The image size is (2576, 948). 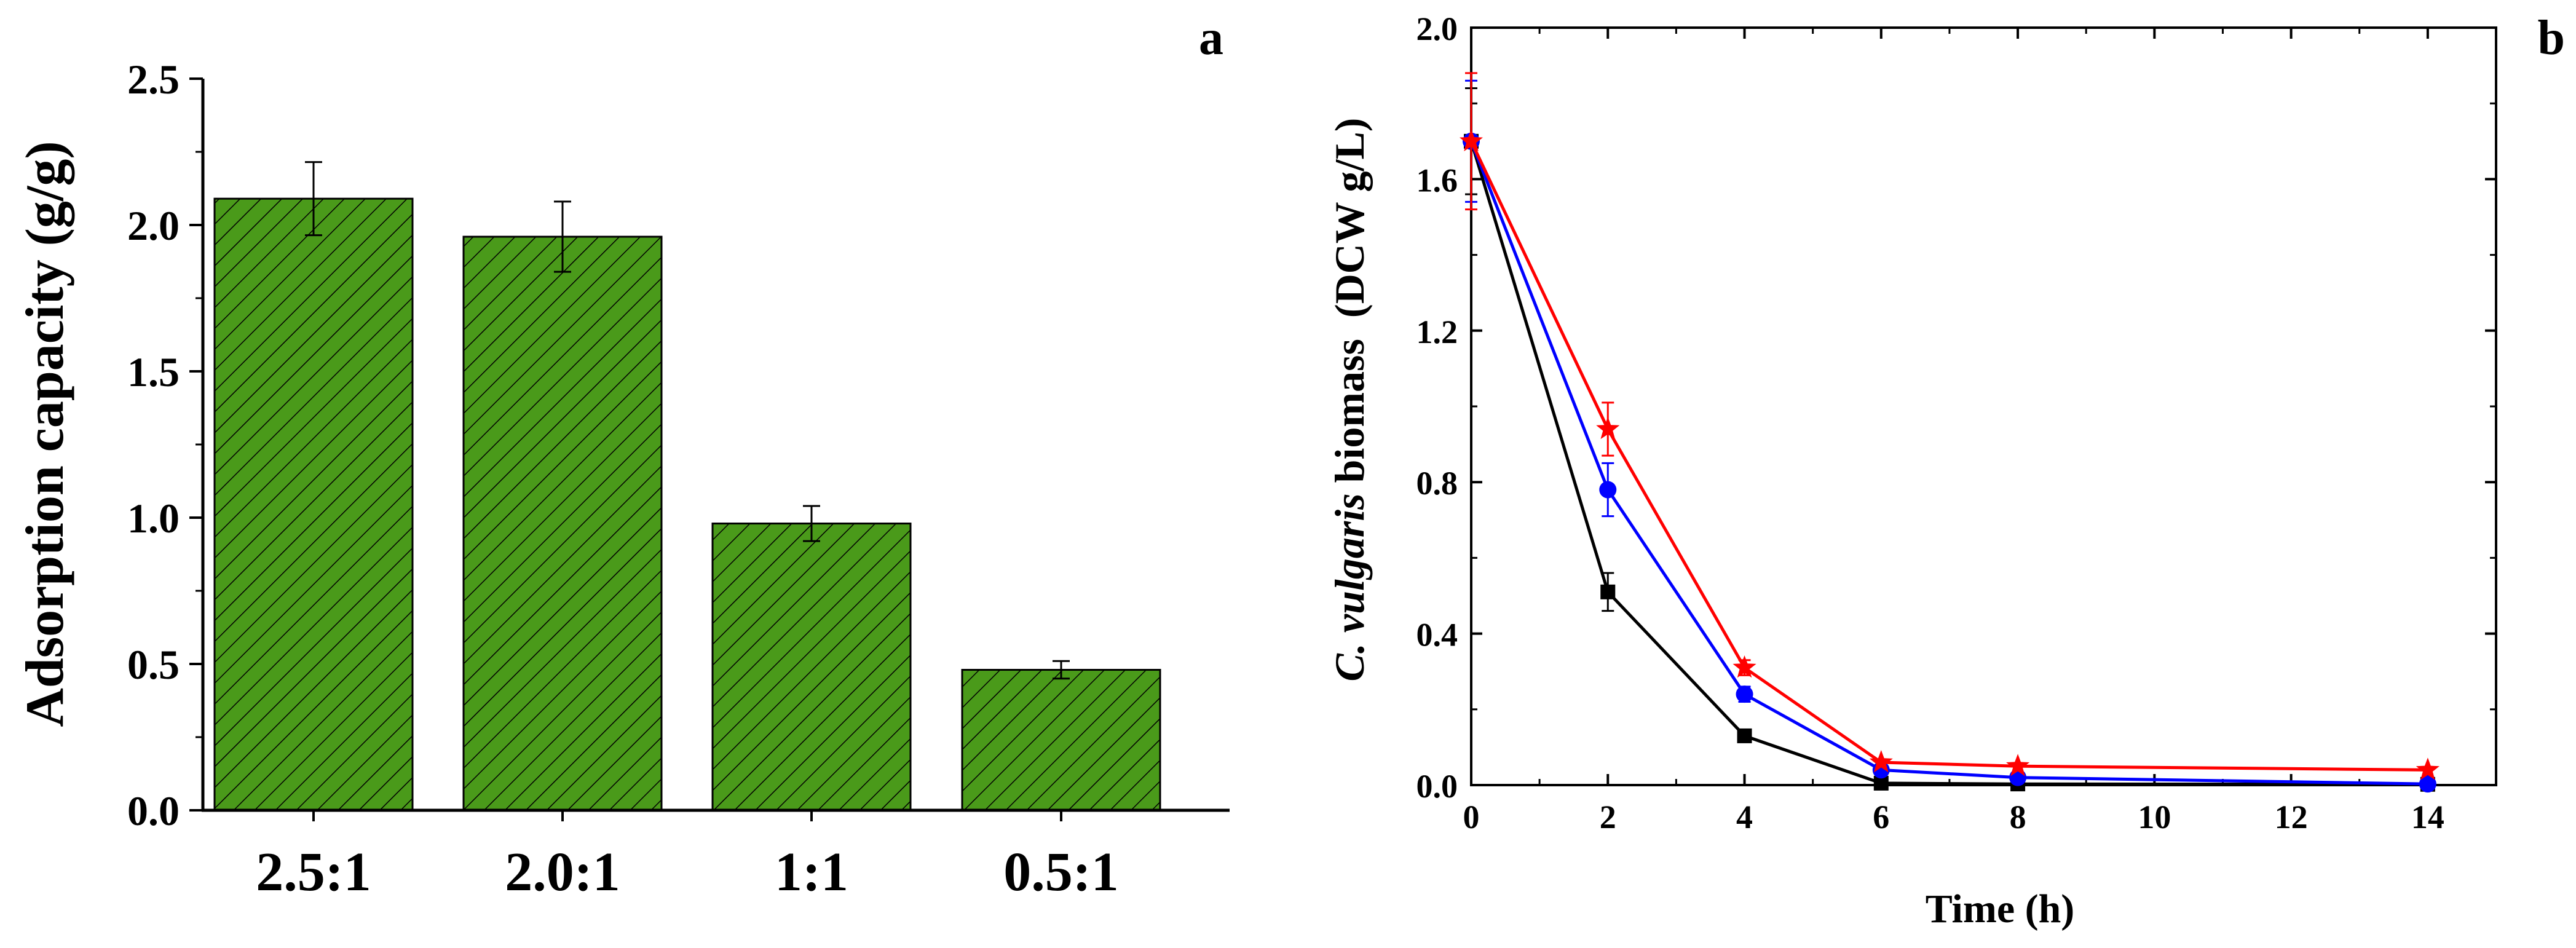 What do you see at coordinates (1471, 817) in the screenshot?
I see `x-tick-label: 0` at bounding box center [1471, 817].